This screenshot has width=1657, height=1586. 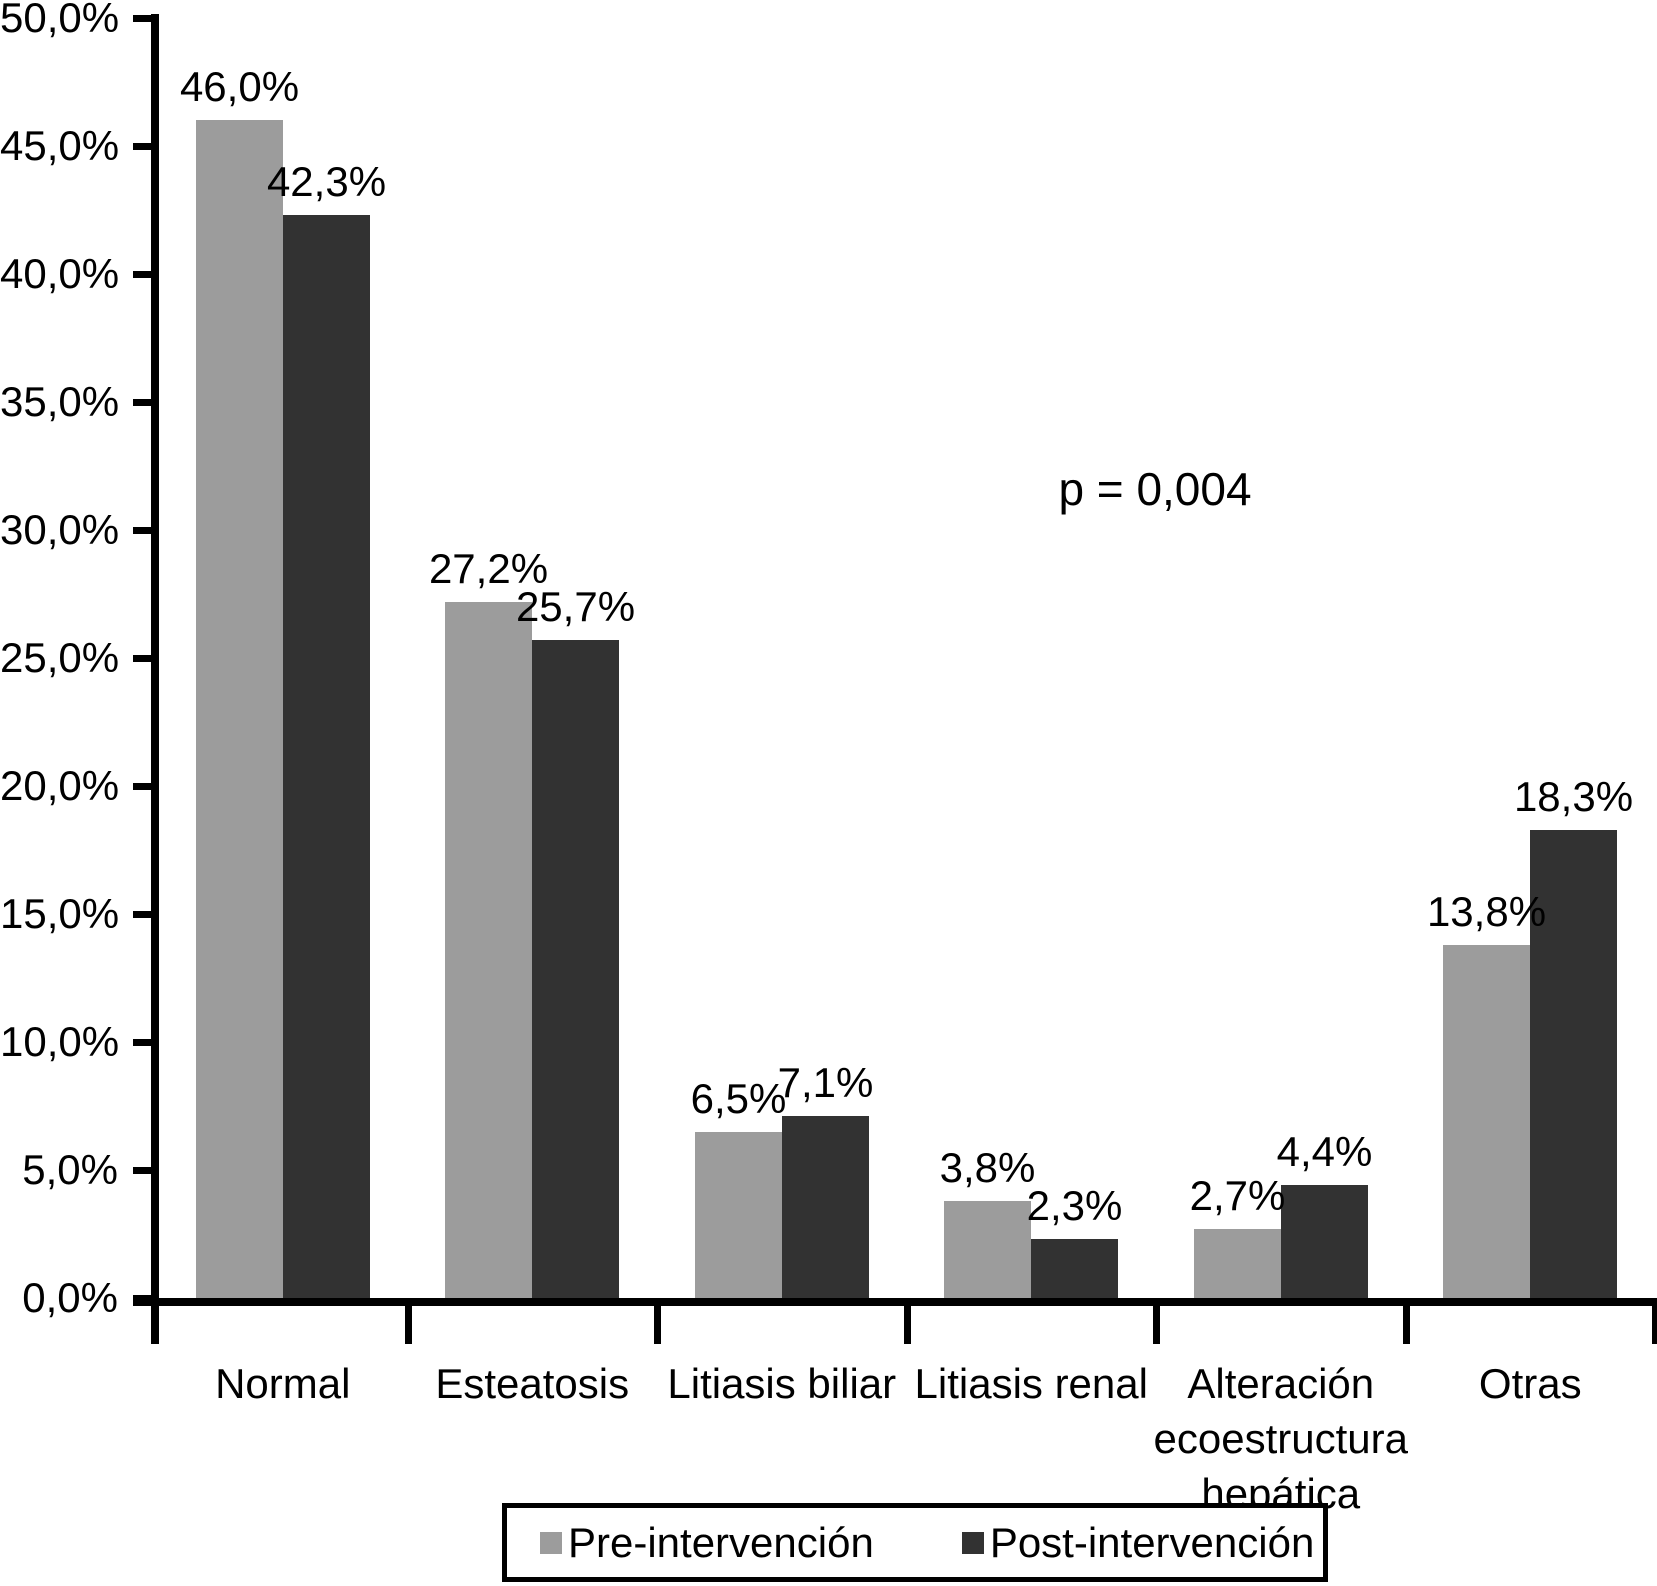 I want to click on legend-item-post: Post-intervención, so click(x=1138, y=1542).